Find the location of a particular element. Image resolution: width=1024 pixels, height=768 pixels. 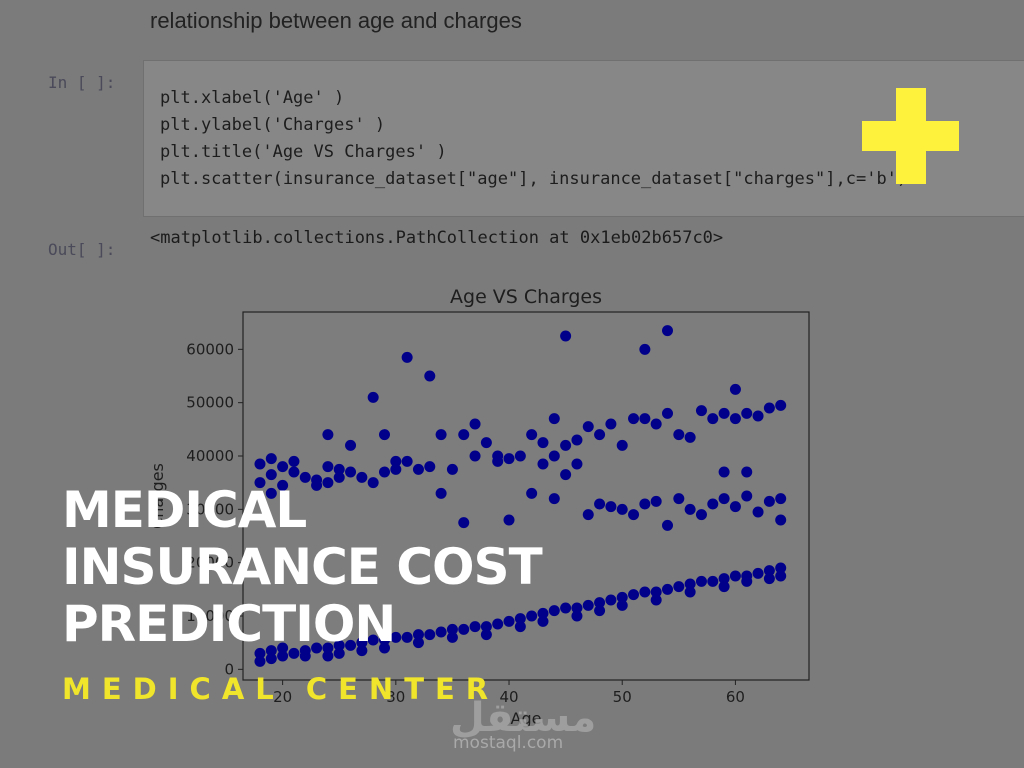

overlay-title-line-3: PREDICTION is located at coordinates (229, 624).